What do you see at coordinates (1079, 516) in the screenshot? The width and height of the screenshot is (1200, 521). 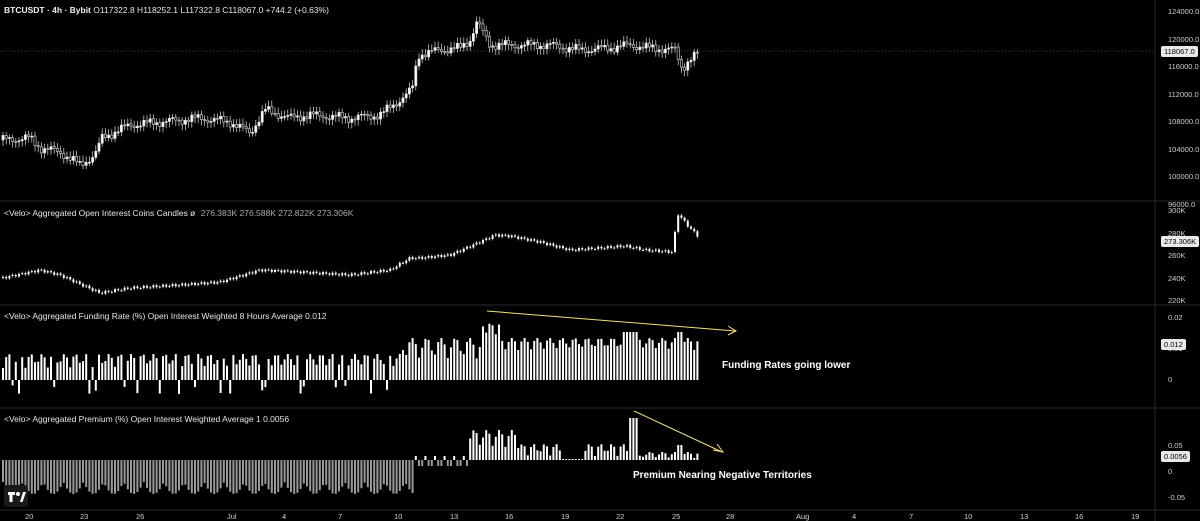 I see `time-axis-tick: 16` at bounding box center [1079, 516].